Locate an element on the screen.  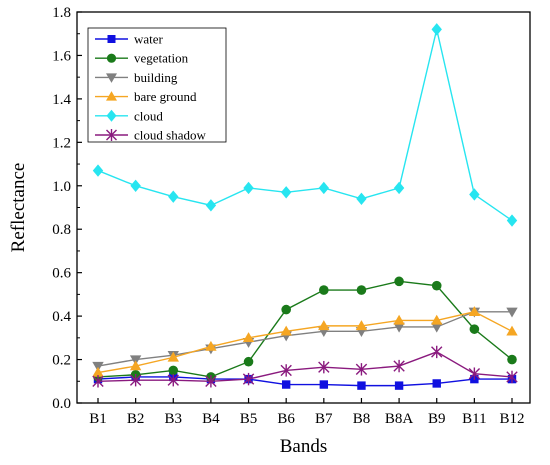
x-axis-title: Bands is located at coordinates (304, 446).